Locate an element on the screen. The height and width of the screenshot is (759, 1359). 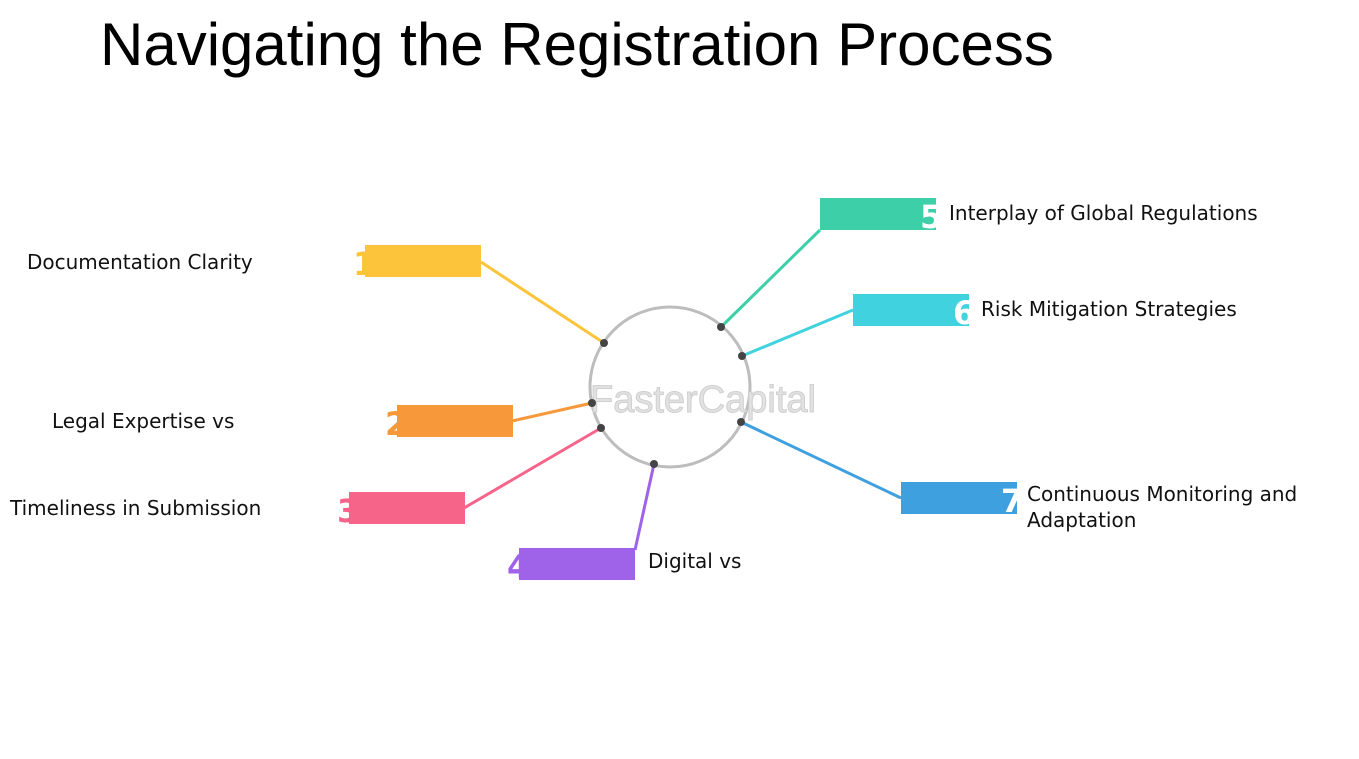
node-number: 6 is located at coordinates (964, 313).